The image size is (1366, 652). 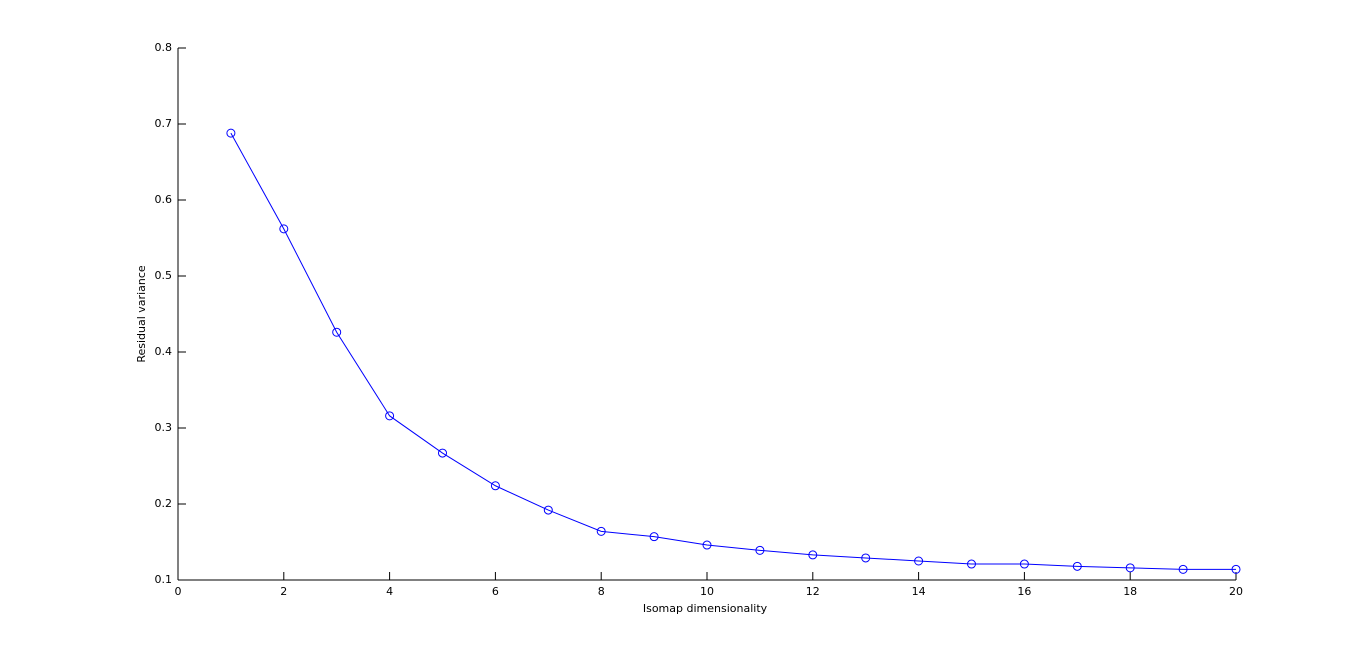 What do you see at coordinates (164, 579) in the screenshot?
I see `y-tick-label: 0.1` at bounding box center [164, 579].